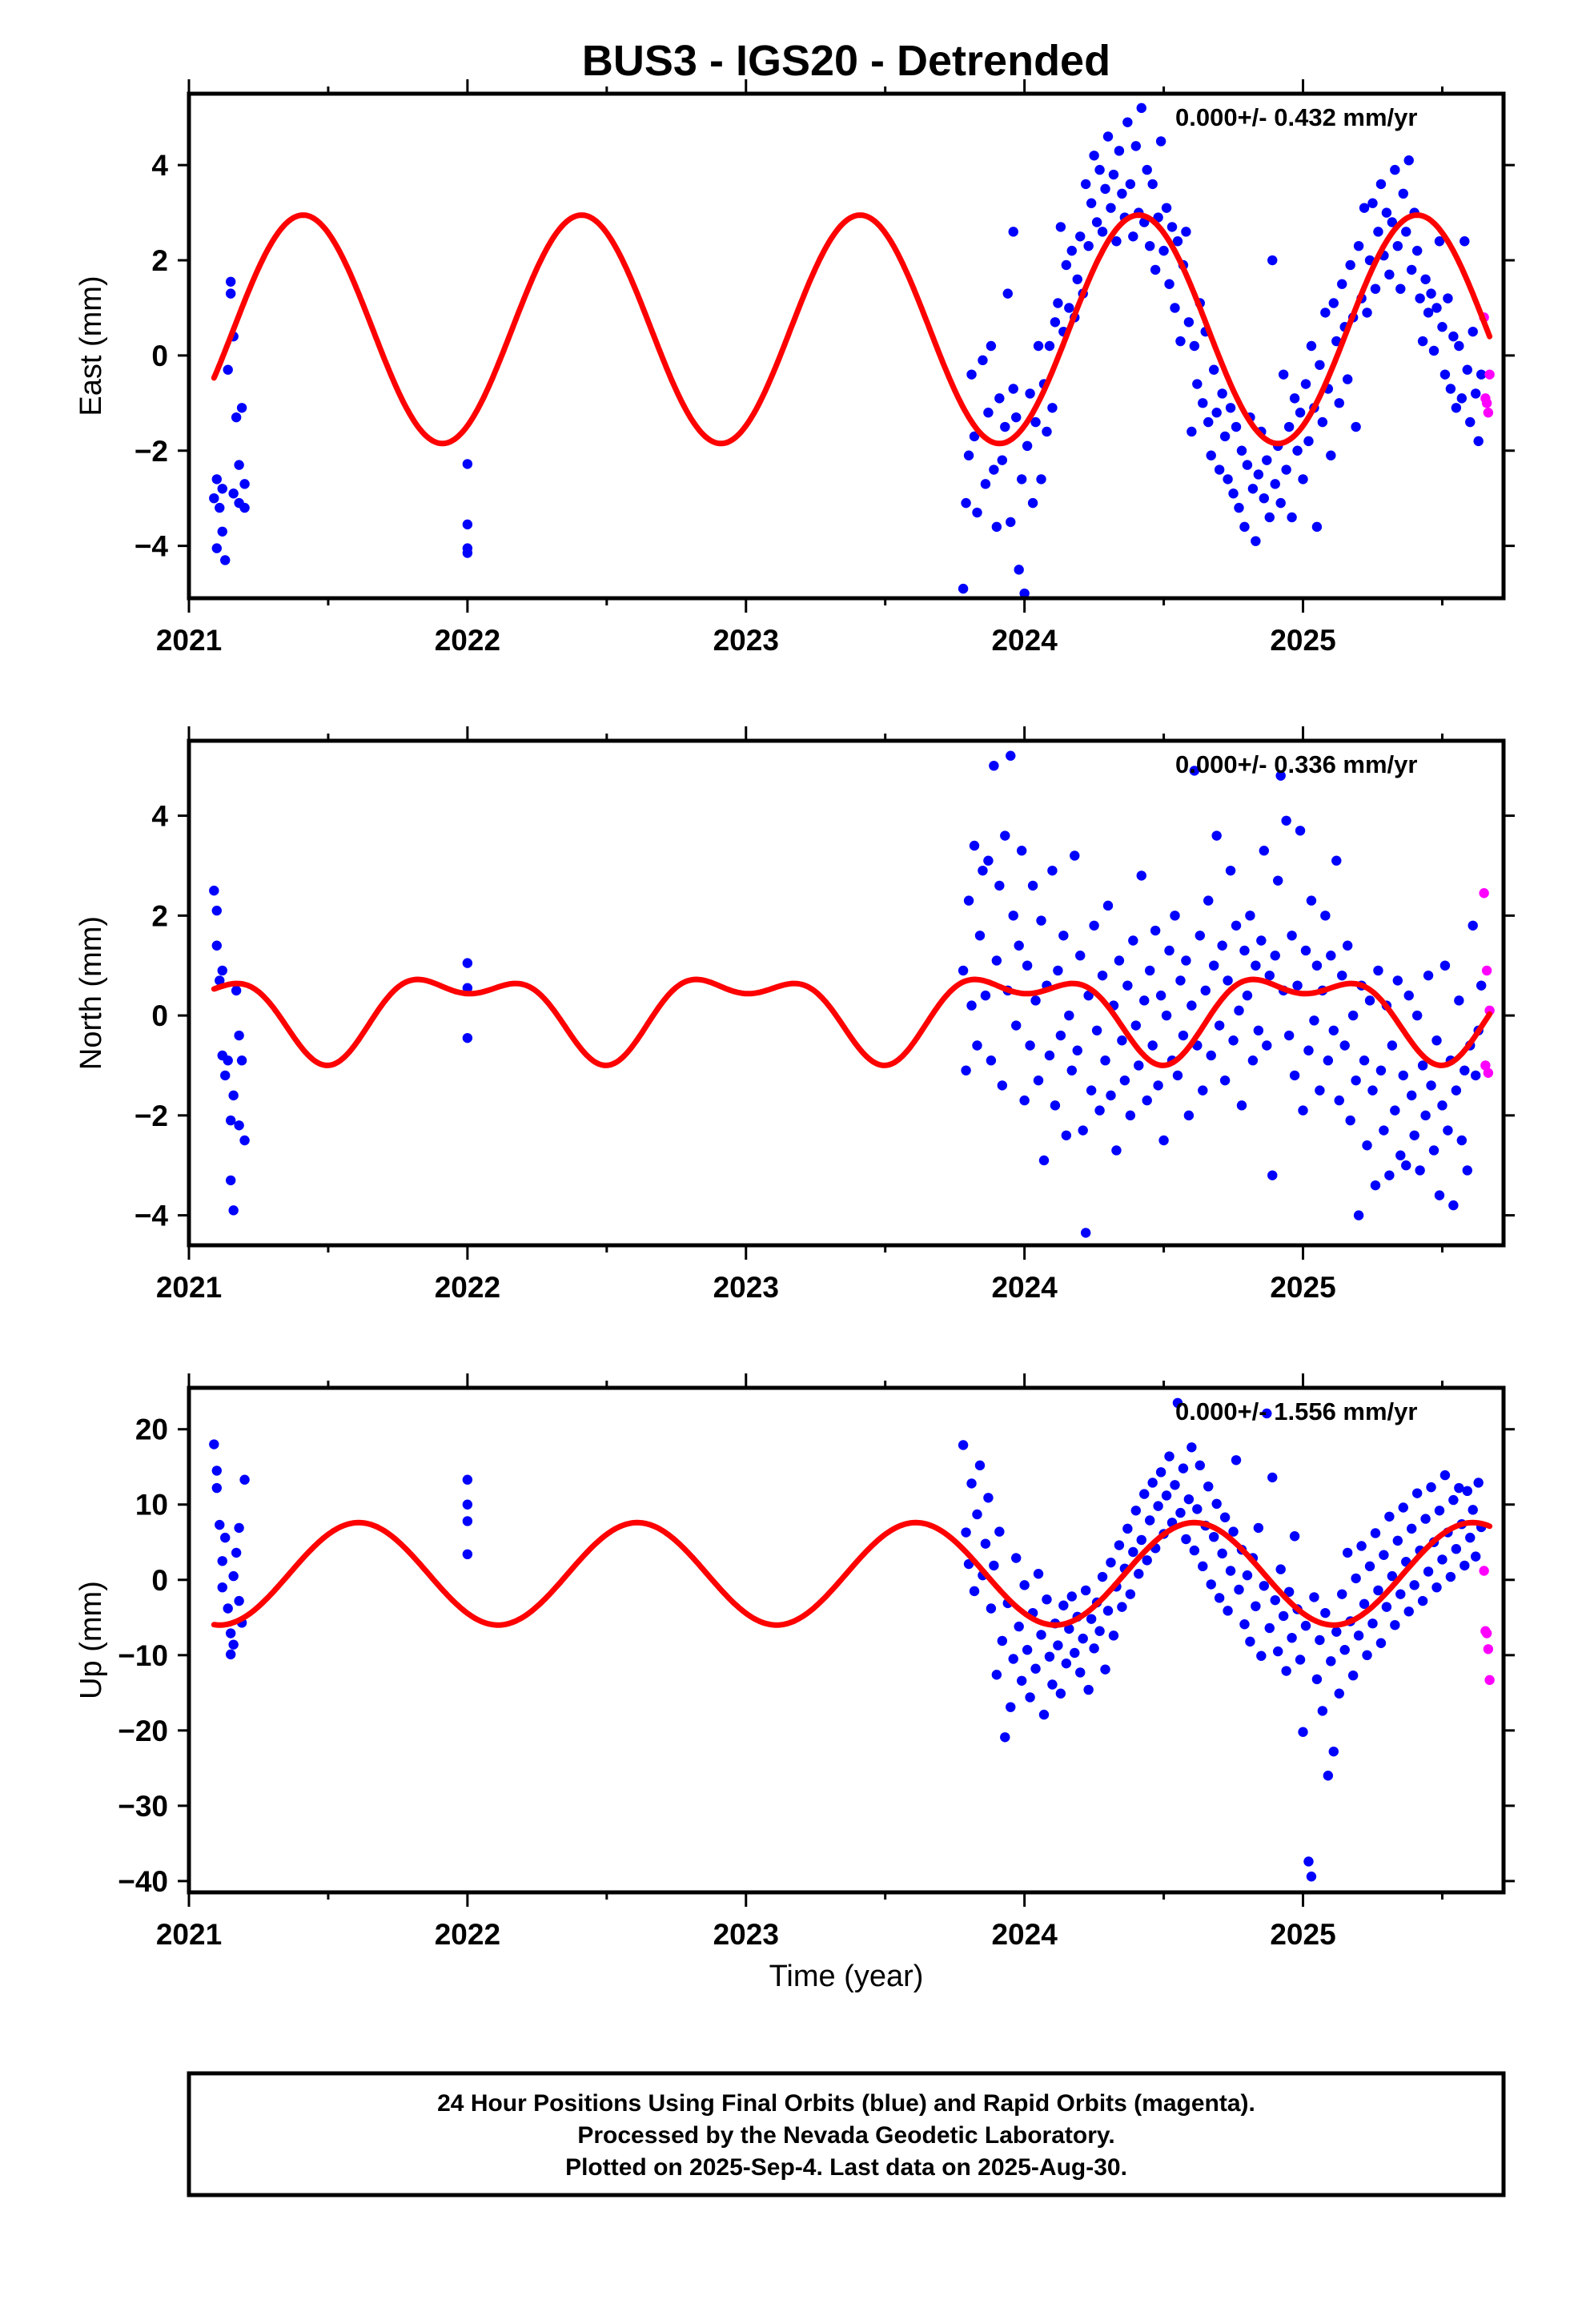 This screenshot has height=2324, width=1582. What do you see at coordinates (1302, 1287) in the screenshot?
I see `north-xtick-label: 2025` at bounding box center [1302, 1287].